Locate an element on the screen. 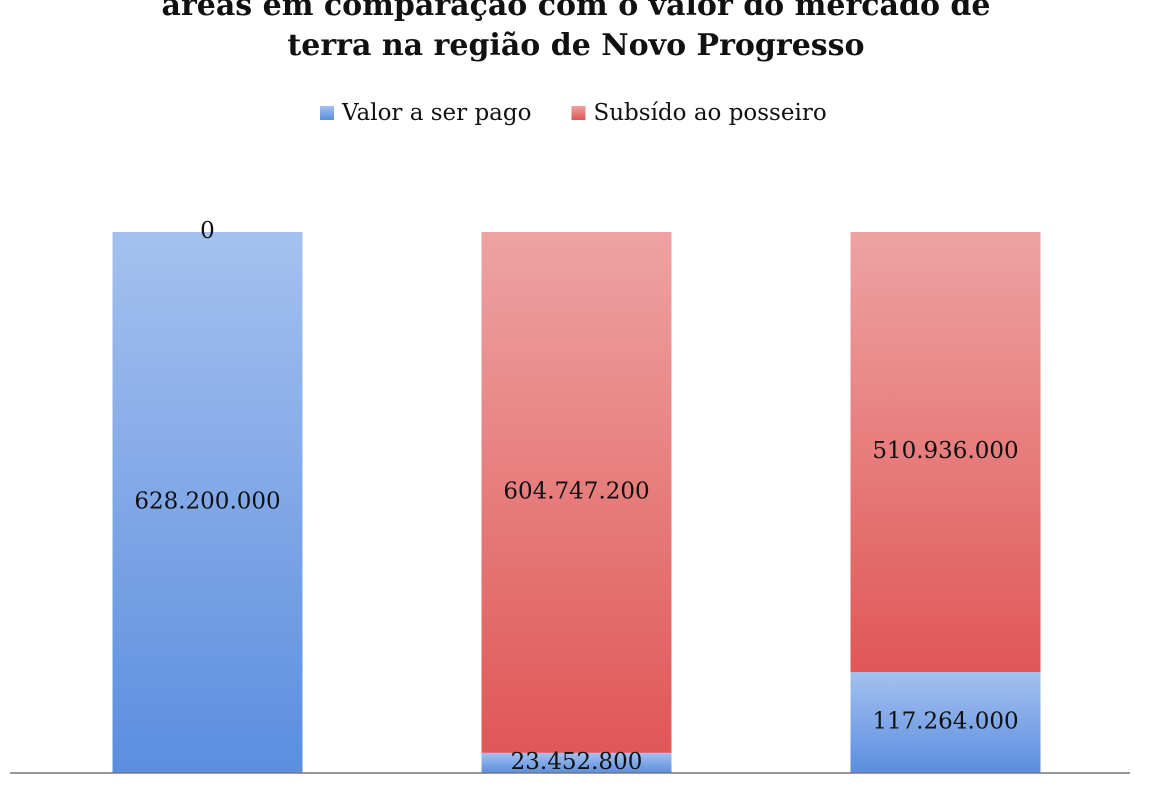  data-label: 117.264.000 is located at coordinates (945, 722).